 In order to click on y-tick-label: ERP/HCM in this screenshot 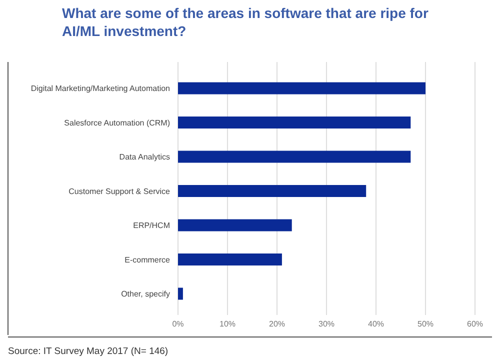, I will do `click(151, 225)`.